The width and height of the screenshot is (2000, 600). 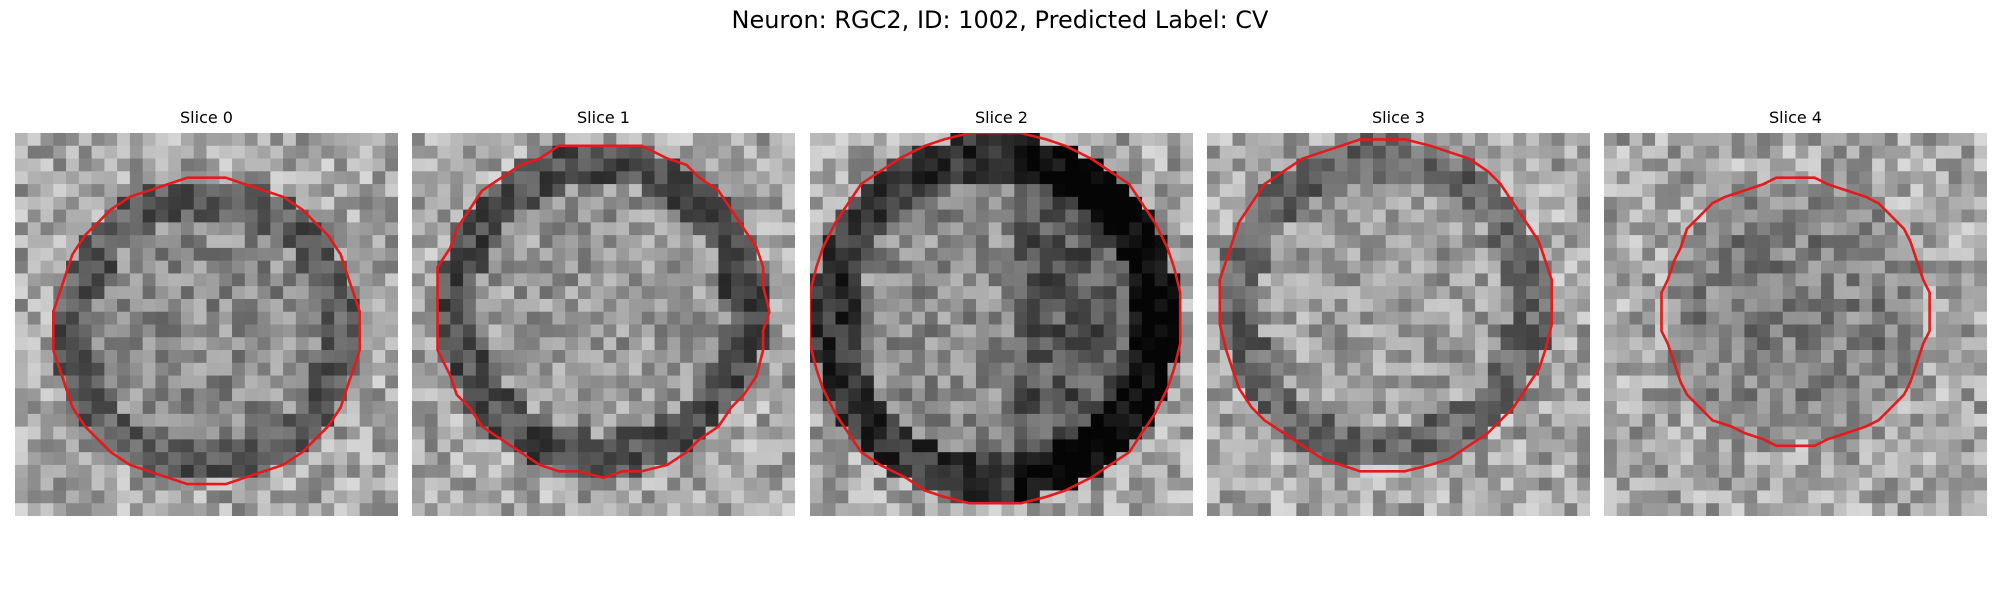 What do you see at coordinates (603, 117) in the screenshot?
I see `slice-title-1: Slice 1` at bounding box center [603, 117].